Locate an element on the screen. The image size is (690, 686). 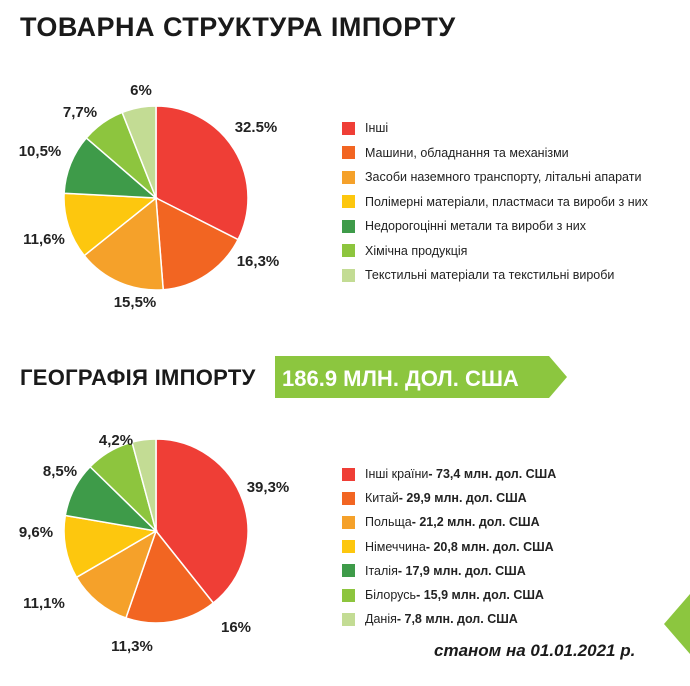
pie2-legend-item-2: Китай - 29,9 млн. дол. США is located at coordinates (449, 498).